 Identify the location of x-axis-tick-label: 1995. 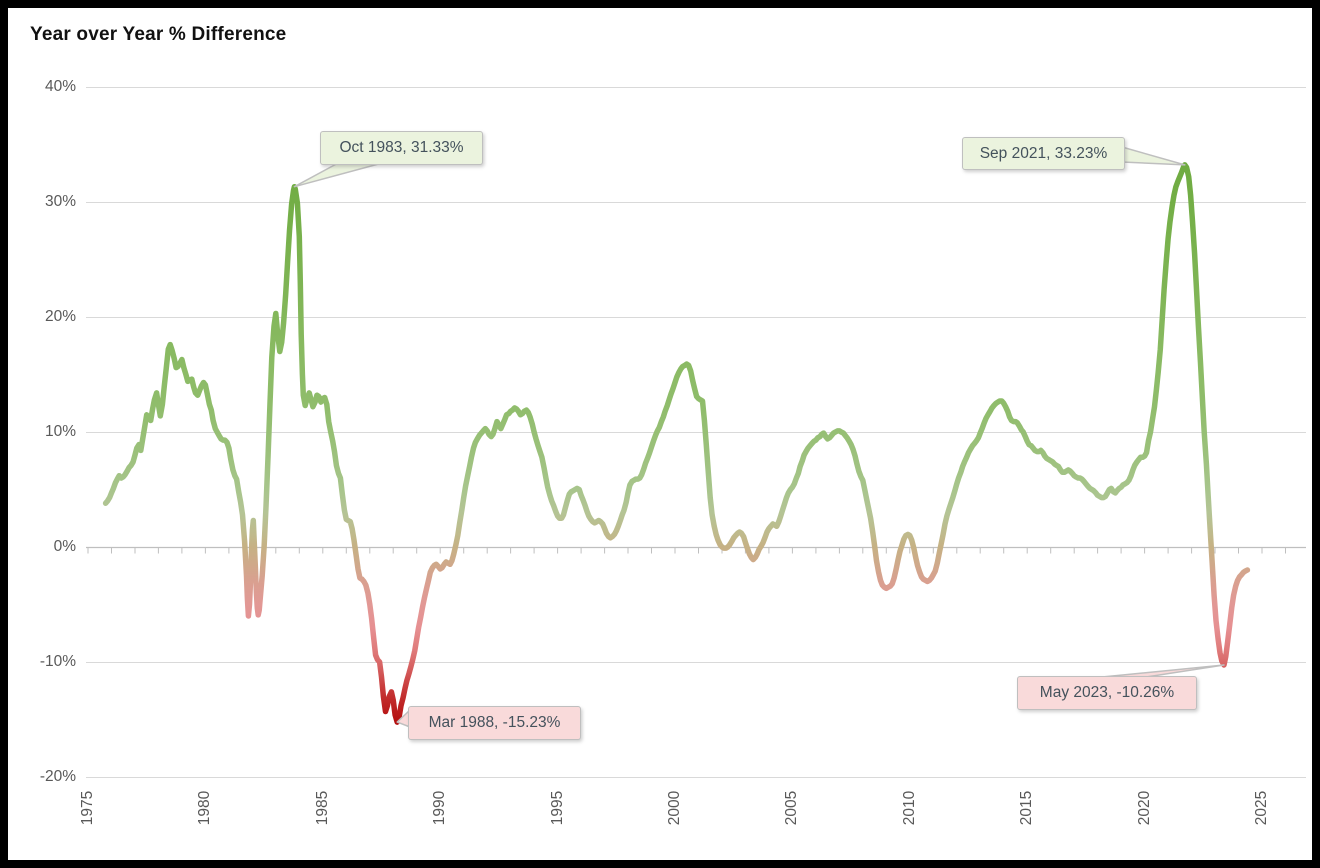
(557, 808).